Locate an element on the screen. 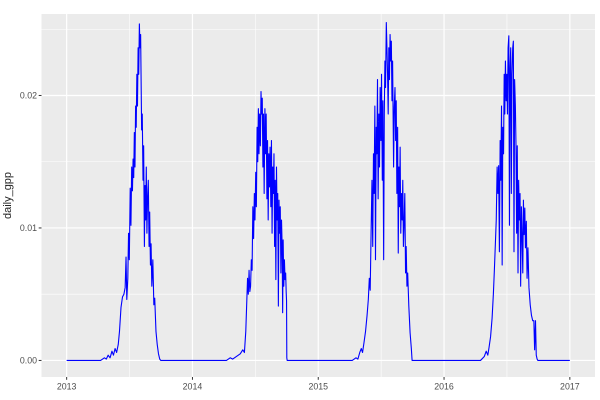  y-tick-label: 0.00 is located at coordinates (28, 361).